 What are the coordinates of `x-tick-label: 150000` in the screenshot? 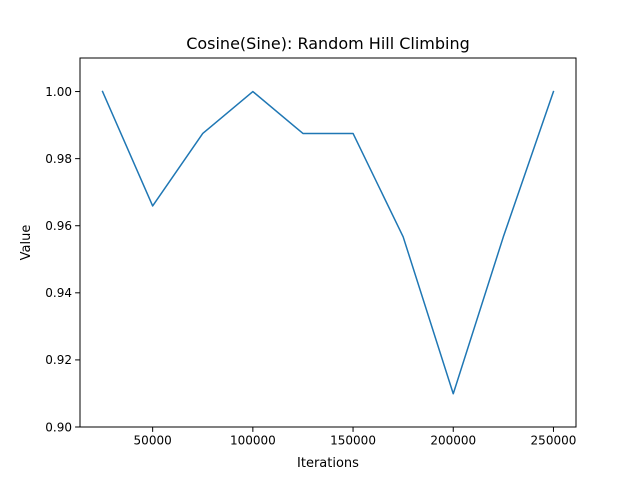 It's located at (353, 441).